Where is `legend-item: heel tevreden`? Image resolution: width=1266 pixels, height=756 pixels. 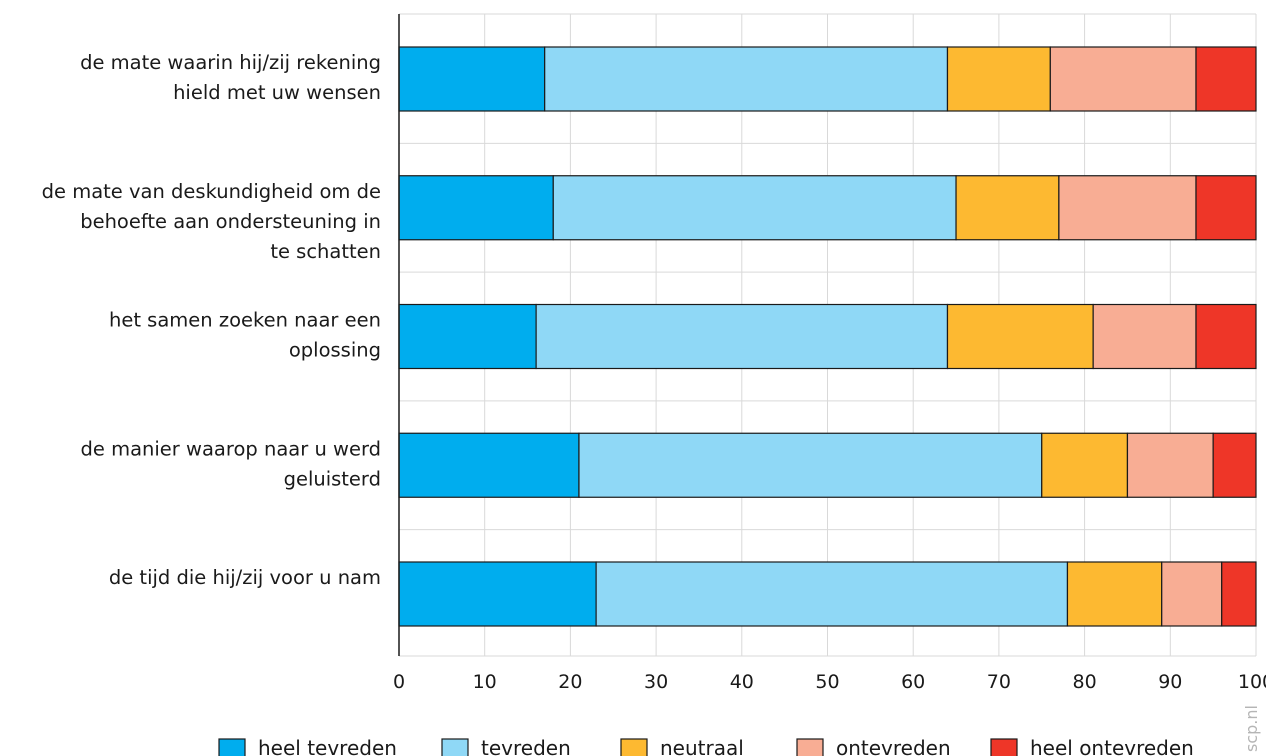 legend-item: heel tevreden is located at coordinates (307, 746).